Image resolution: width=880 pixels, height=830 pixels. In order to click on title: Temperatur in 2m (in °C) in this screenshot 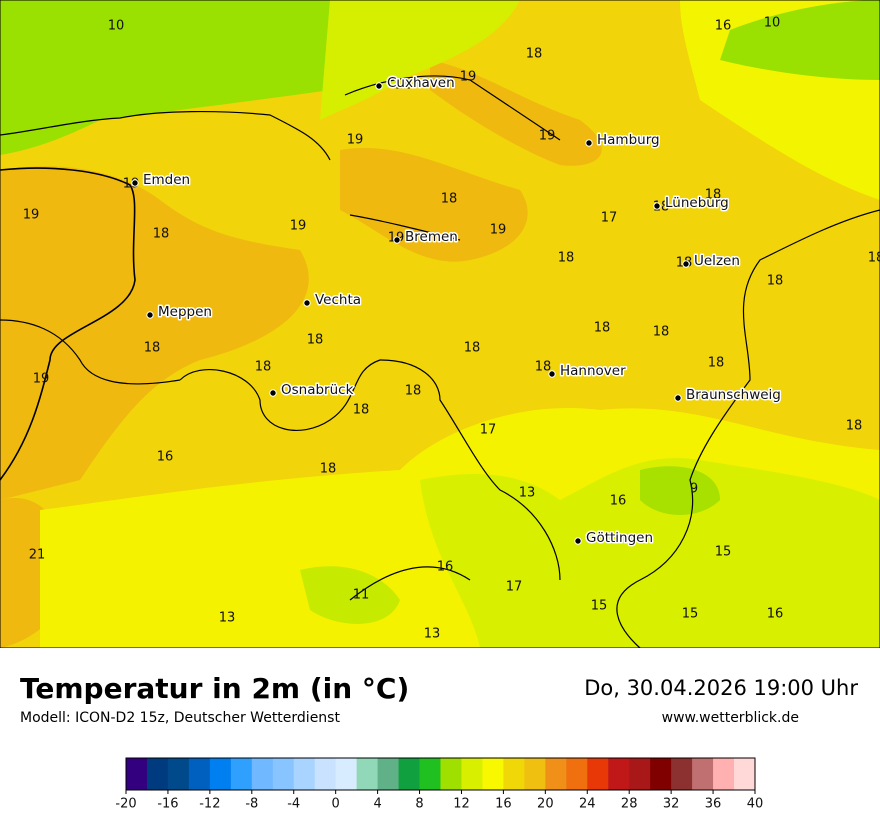, I will do `click(215, 688)`.